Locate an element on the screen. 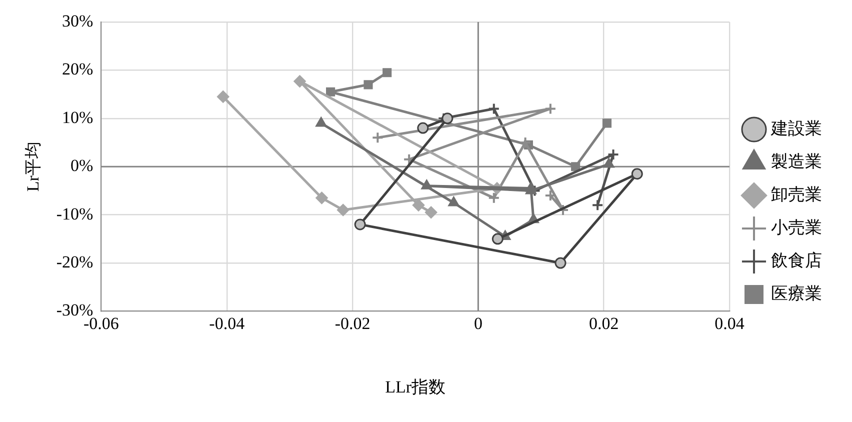  y-tick-label: 30% is located at coordinates (78, 20).